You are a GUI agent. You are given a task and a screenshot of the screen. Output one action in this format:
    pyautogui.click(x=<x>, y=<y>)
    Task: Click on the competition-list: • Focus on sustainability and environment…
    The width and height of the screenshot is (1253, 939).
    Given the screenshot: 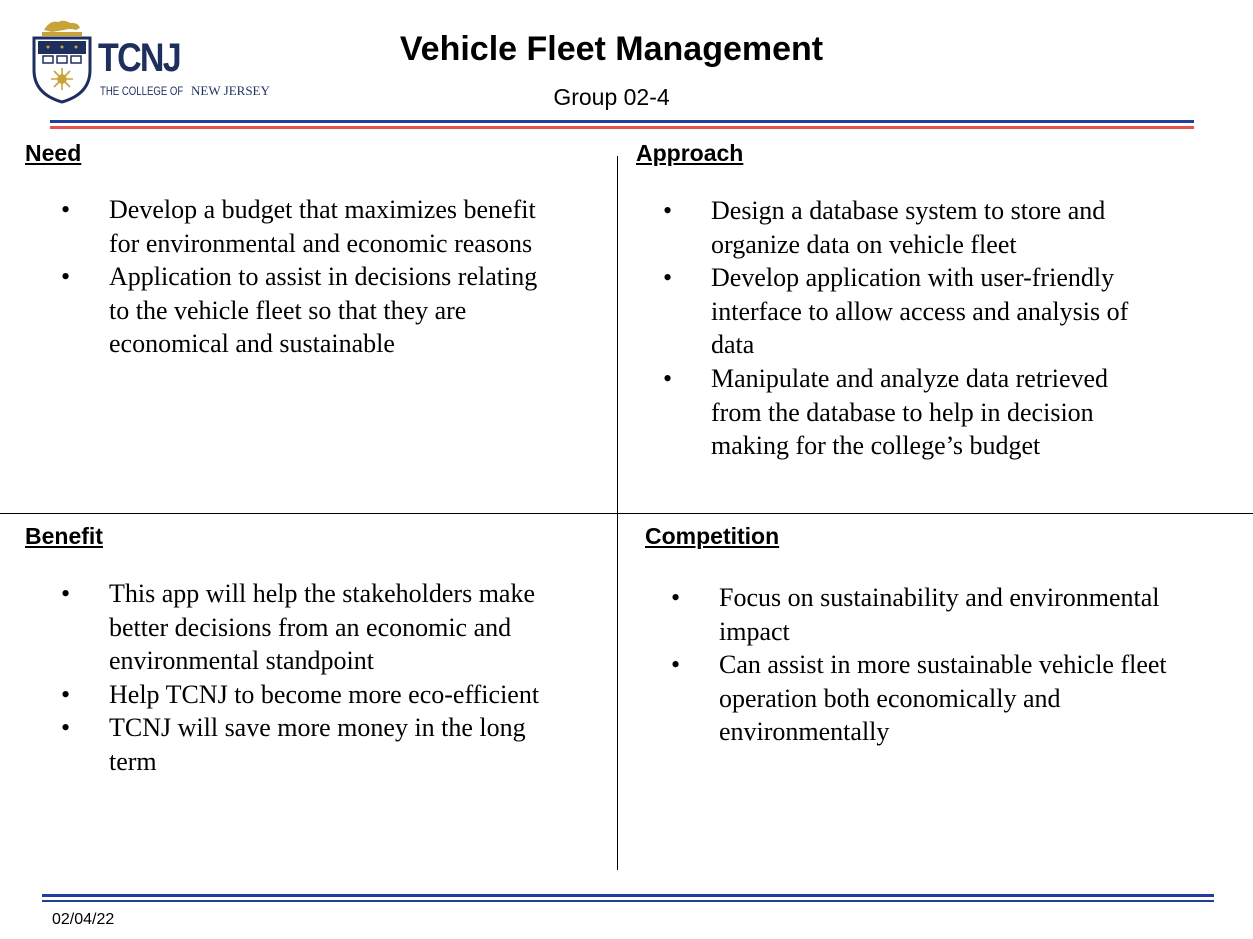 What is the action you would take?
    pyautogui.click(x=920, y=665)
    